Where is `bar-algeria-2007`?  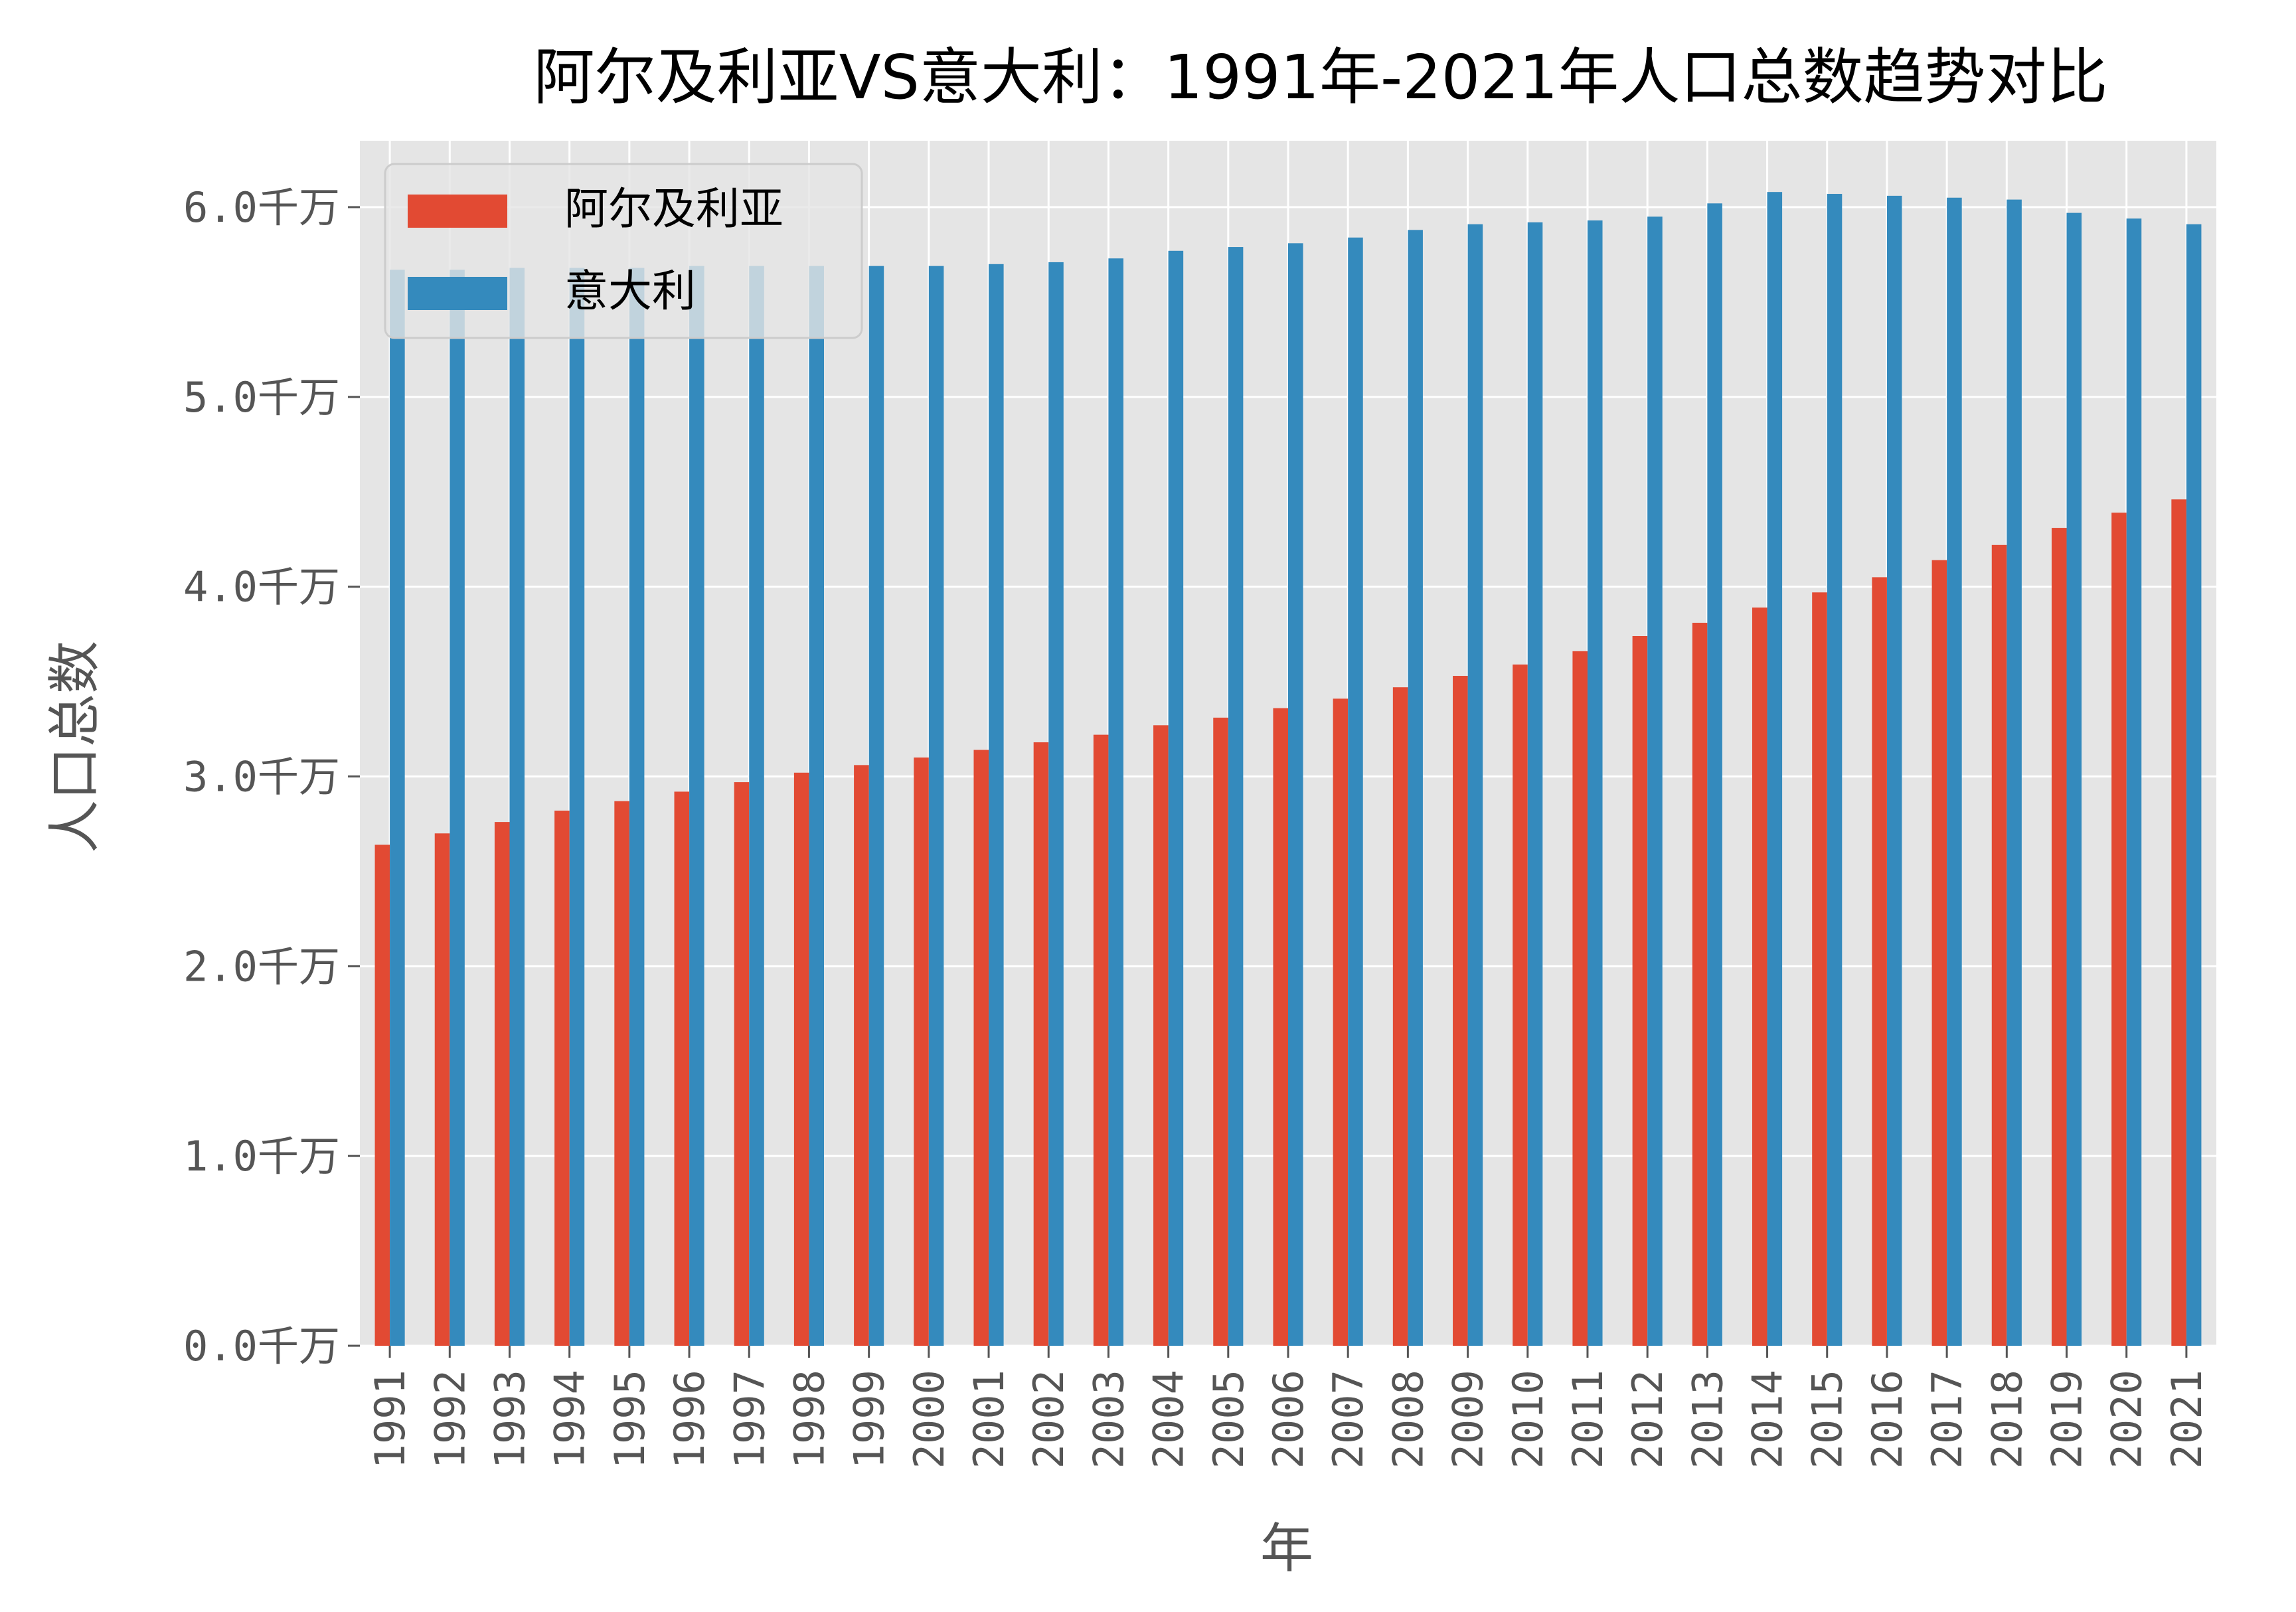
bar-algeria-2007 is located at coordinates (1341, 1022).